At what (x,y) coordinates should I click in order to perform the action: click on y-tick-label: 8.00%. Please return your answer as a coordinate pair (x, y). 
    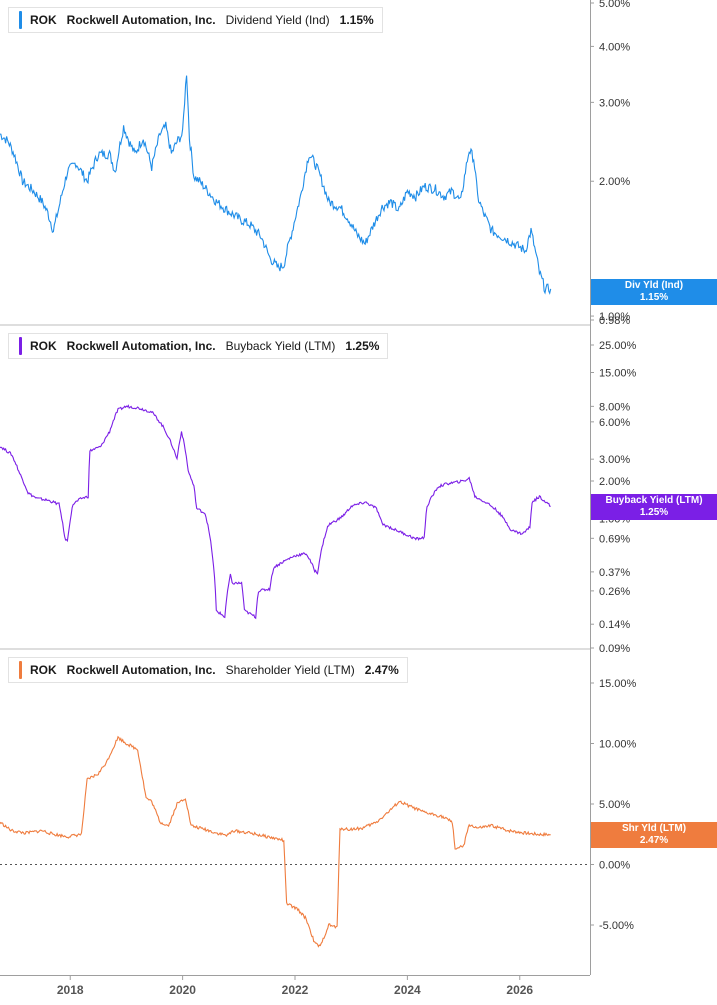
    Looking at the image, I should click on (614, 407).